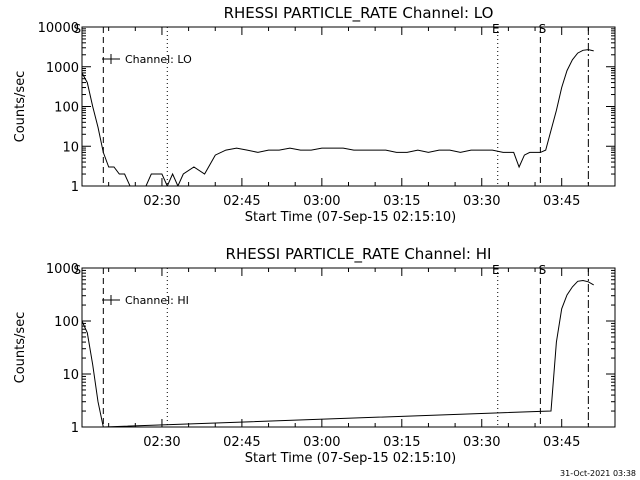 The height and width of the screenshot is (480, 640). Describe the element at coordinates (359, 254) in the screenshot. I see `chart-title: RHESSI PARTICLE_RATE Channel: HI` at that location.